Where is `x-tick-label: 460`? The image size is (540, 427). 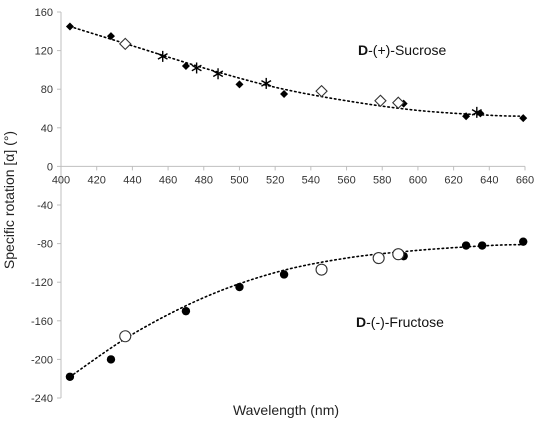
x-tick-label: 460 is located at coordinates (168, 180).